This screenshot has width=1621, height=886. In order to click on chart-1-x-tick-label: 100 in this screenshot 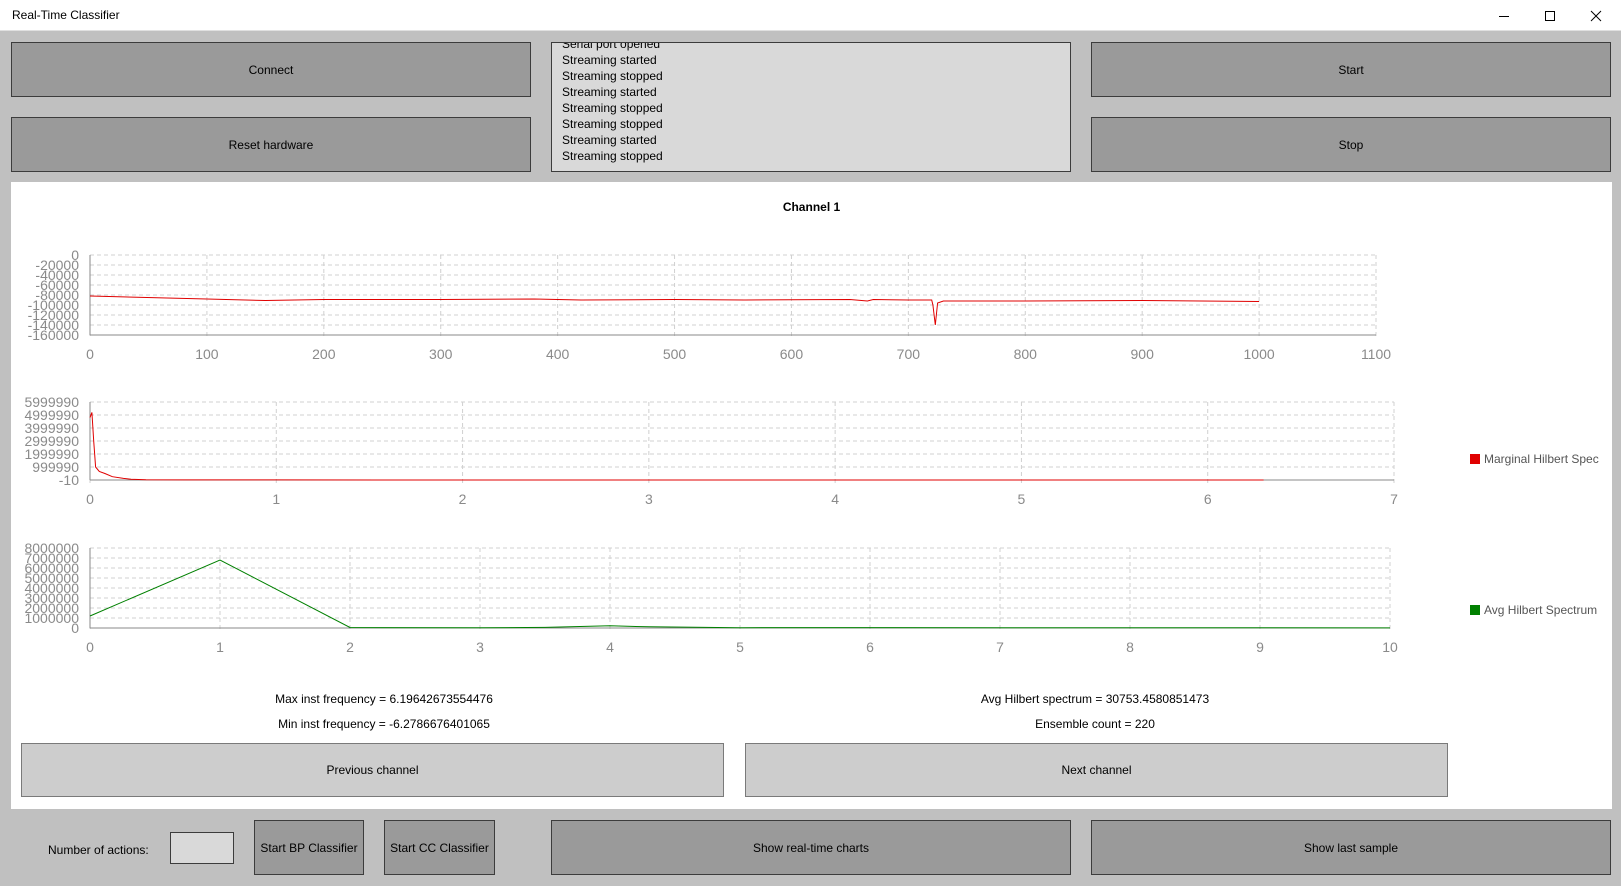, I will do `click(207, 354)`.